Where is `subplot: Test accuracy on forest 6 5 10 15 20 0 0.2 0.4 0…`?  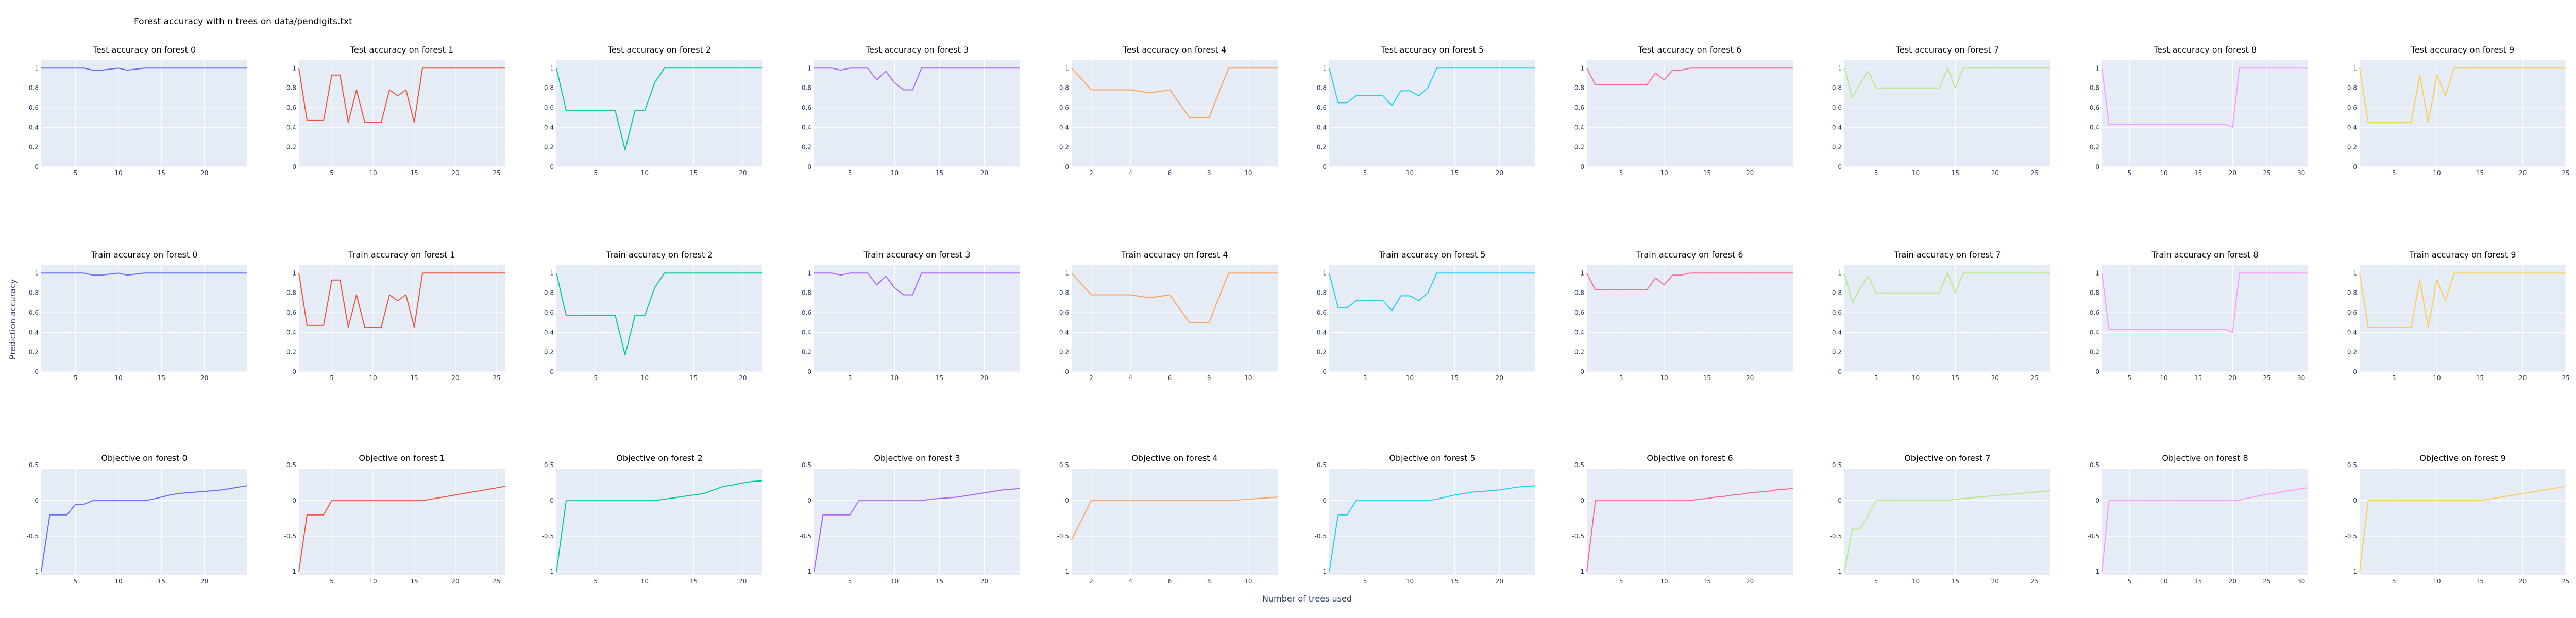 subplot: Test accuracy on forest 6 5 10 15 20 0 0.2 0.4 0… is located at coordinates (1683, 111).